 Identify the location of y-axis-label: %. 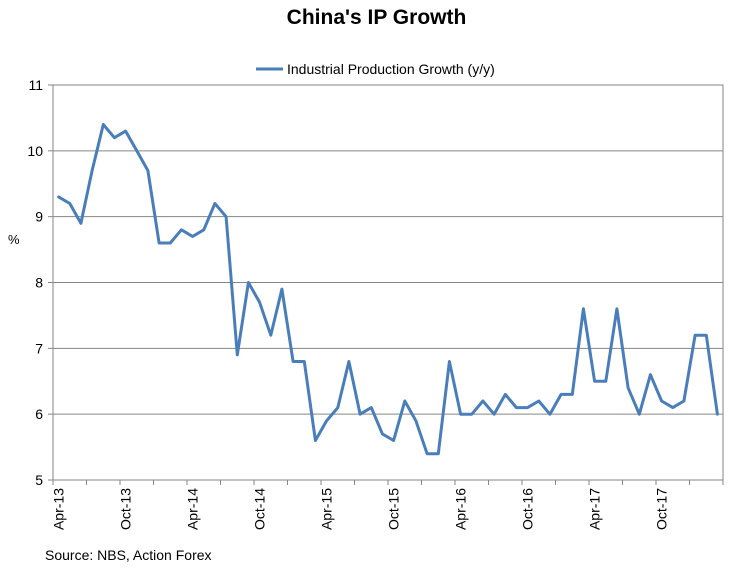
(14, 239).